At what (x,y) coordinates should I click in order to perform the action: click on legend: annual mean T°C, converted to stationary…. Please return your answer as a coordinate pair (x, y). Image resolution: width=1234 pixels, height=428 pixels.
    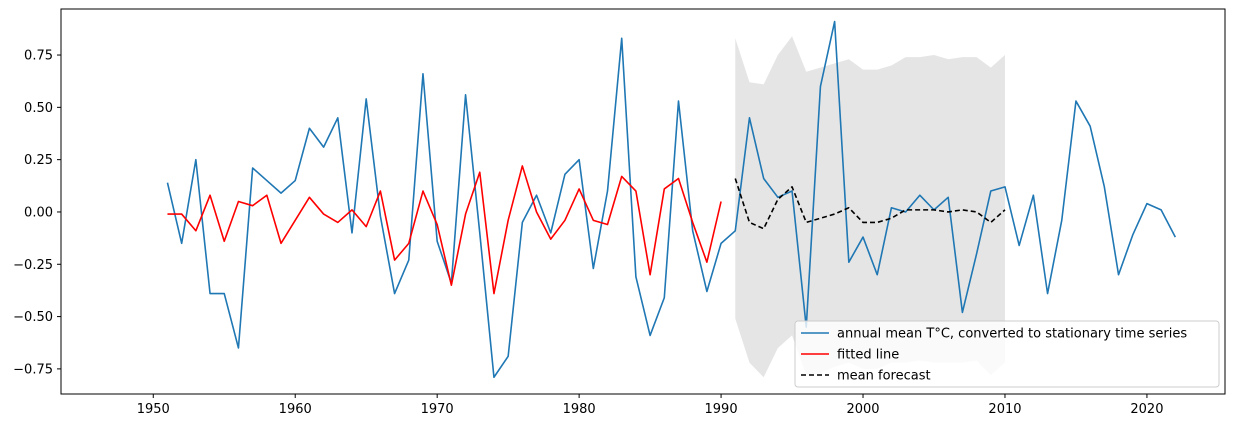
    Looking at the image, I should click on (1007, 354).